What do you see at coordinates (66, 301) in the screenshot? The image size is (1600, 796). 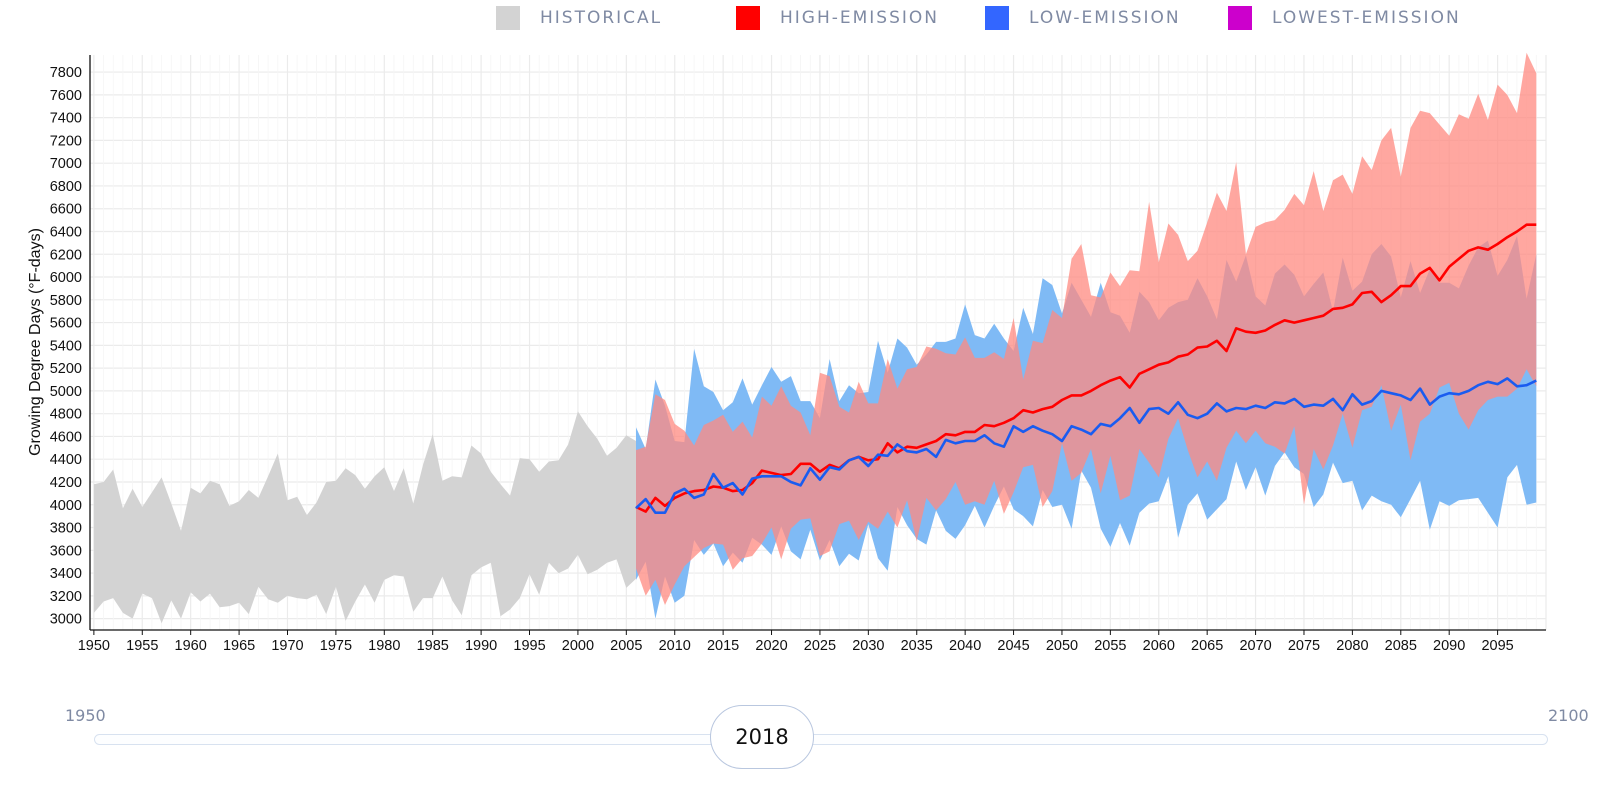 I see `y-tick-label: 5800` at bounding box center [66, 301].